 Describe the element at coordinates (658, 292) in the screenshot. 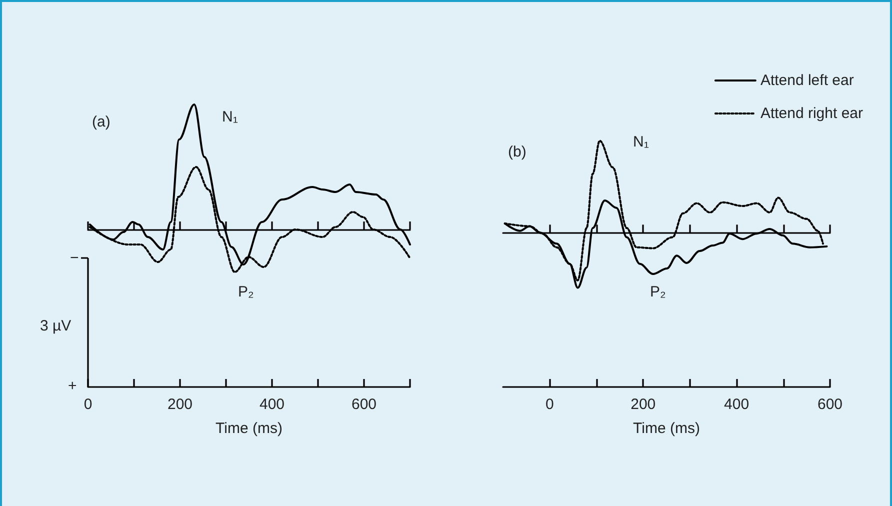

I see `annotation: P₂` at that location.